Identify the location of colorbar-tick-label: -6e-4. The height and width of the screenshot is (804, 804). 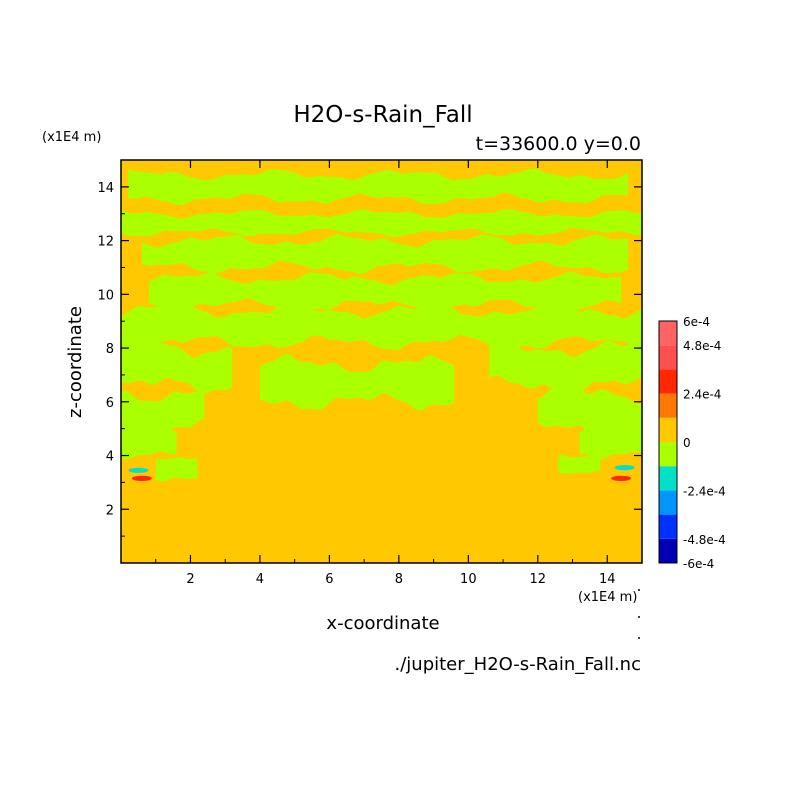
(698, 564).